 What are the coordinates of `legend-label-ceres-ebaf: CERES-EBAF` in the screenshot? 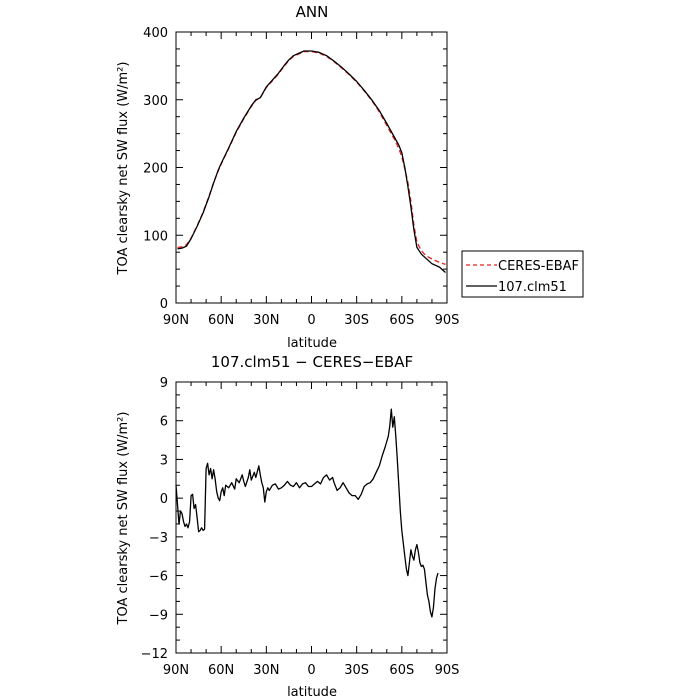 It's located at (538, 266).